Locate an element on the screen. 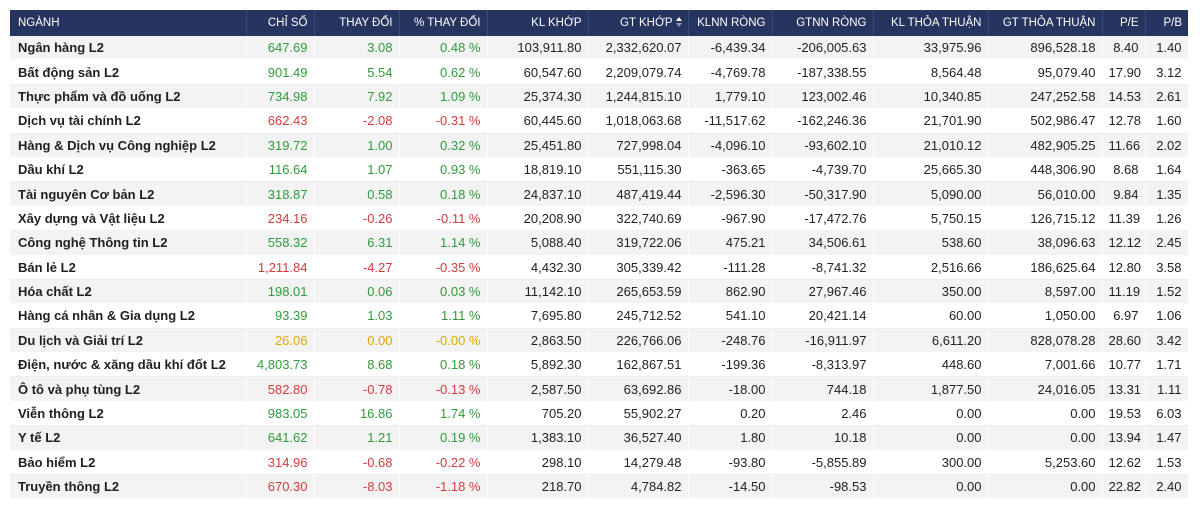 This screenshot has height=513, width=1200. header-index: CHỈ SỐ is located at coordinates (280, 23).